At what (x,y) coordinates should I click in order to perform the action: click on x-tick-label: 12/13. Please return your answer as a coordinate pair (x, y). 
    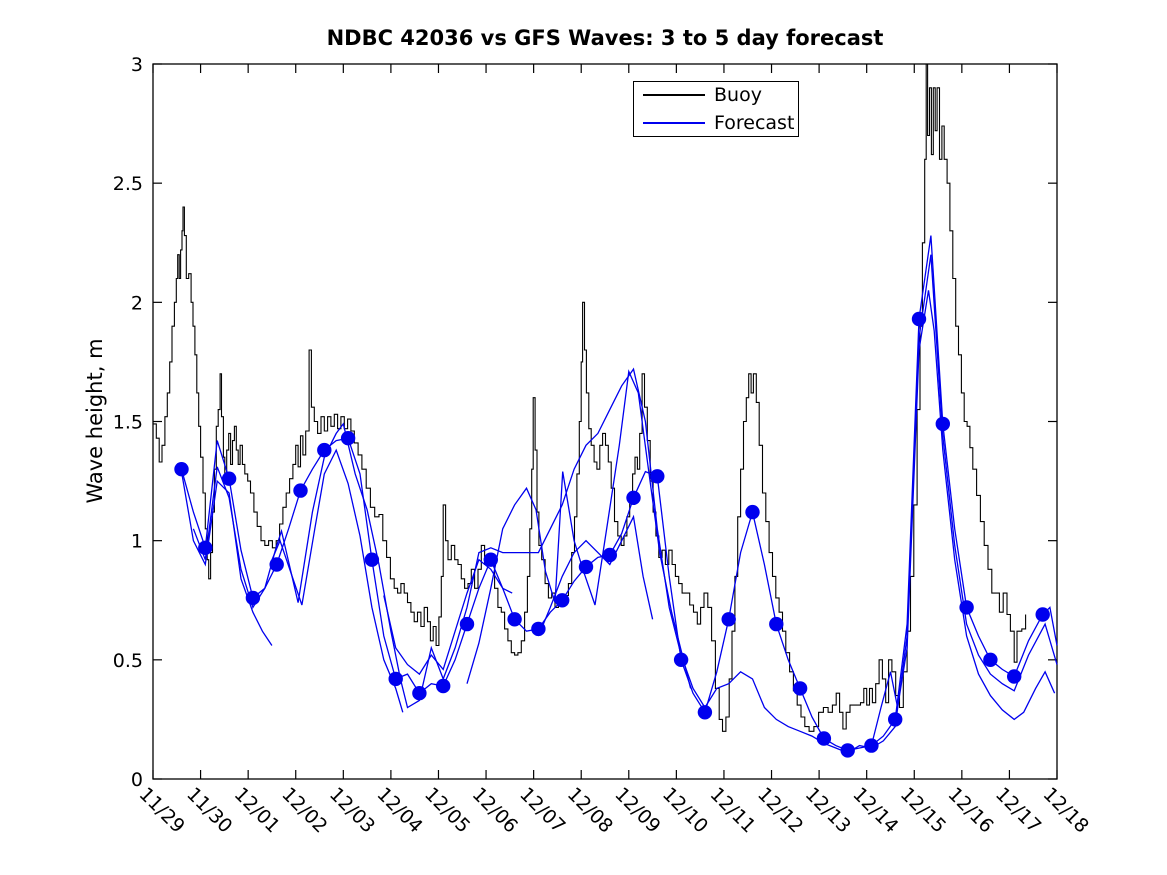
    Looking at the image, I should click on (828, 810).